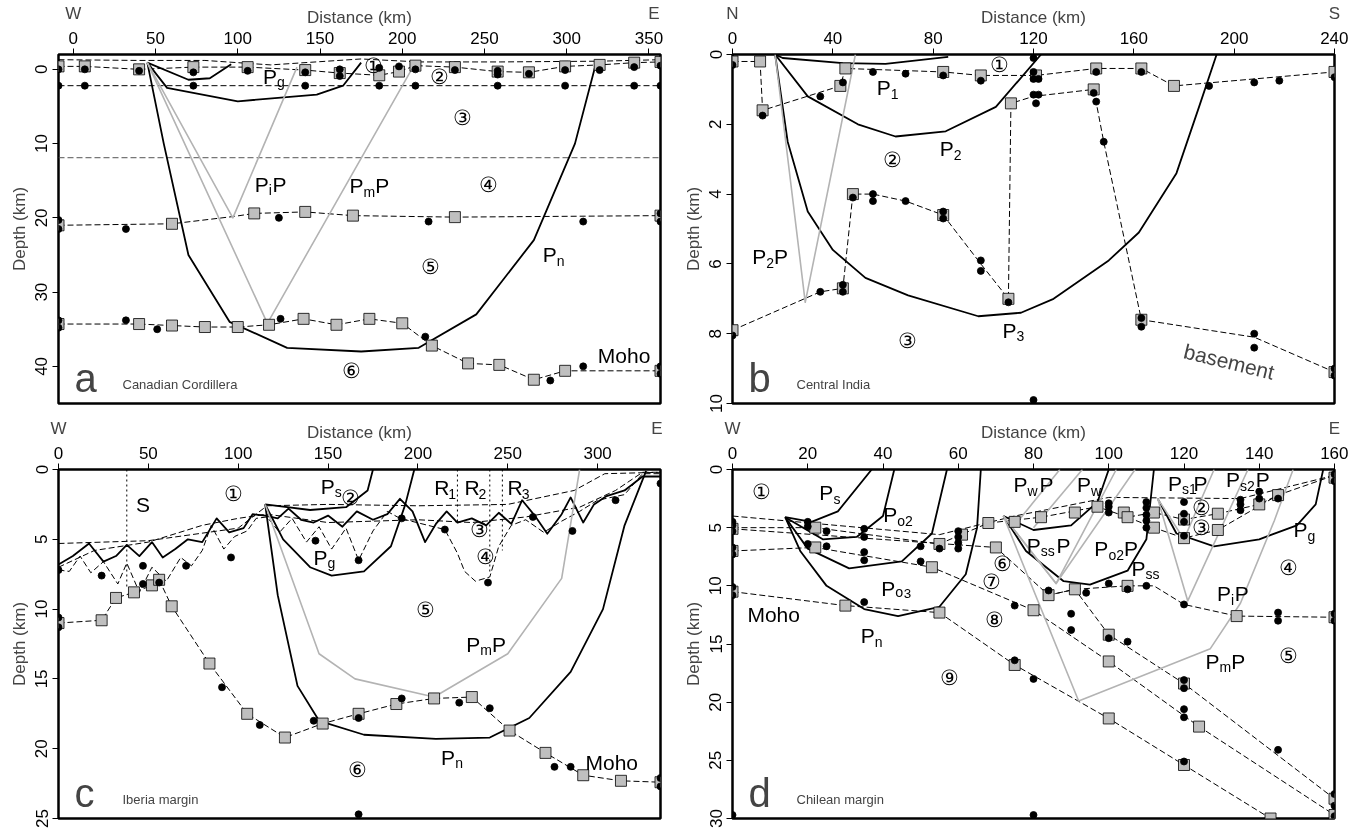 This screenshot has width=1348, height=831. I want to click on text: Central India, so click(833, 384).